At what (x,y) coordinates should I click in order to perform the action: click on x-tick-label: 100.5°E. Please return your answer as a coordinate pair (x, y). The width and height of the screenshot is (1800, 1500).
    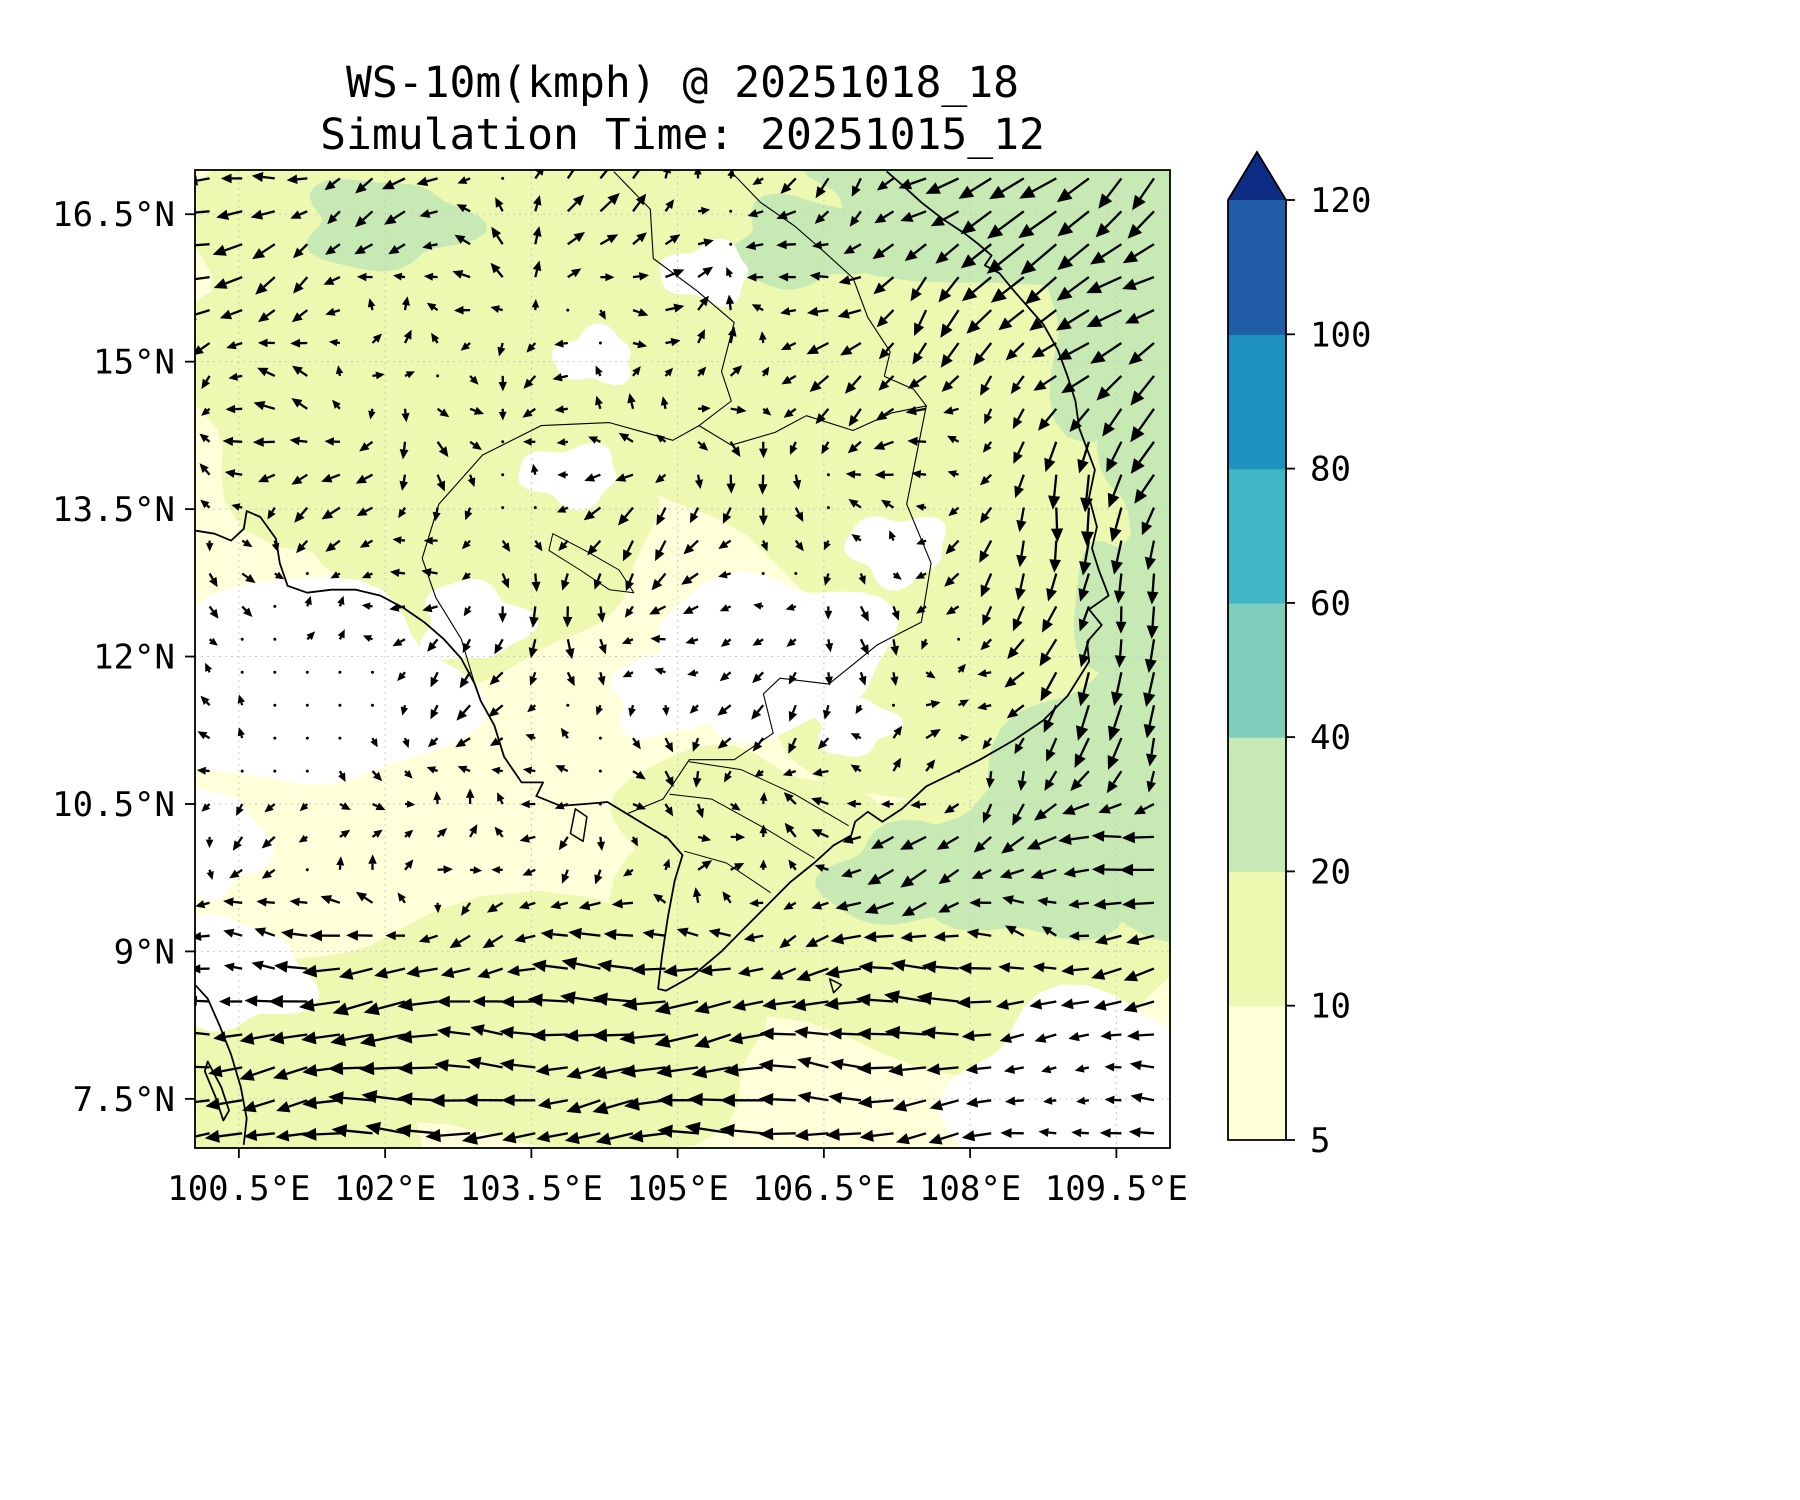
    Looking at the image, I should click on (238, 1189).